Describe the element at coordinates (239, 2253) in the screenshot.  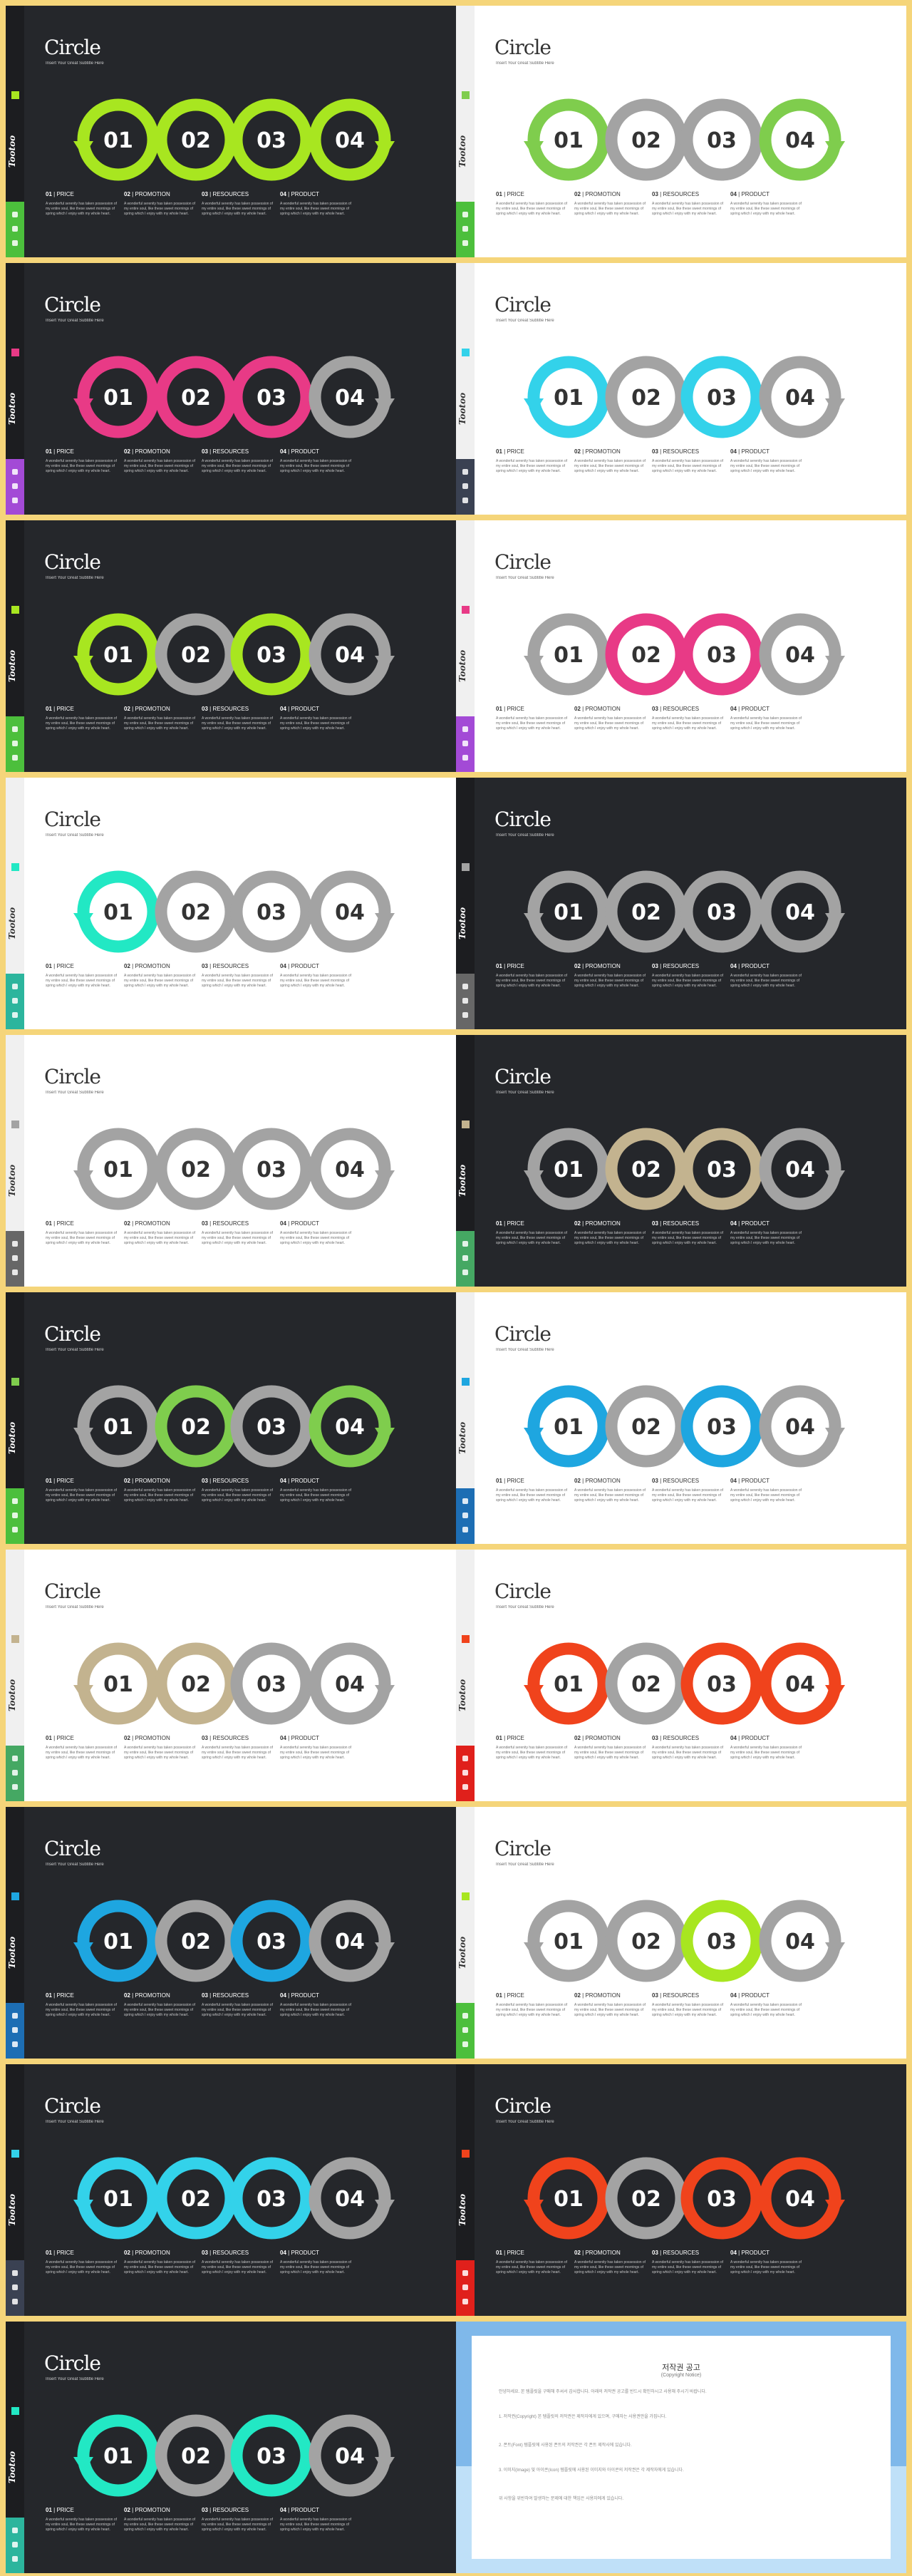
I see `caption-title: 03 | RESOURCES` at that location.